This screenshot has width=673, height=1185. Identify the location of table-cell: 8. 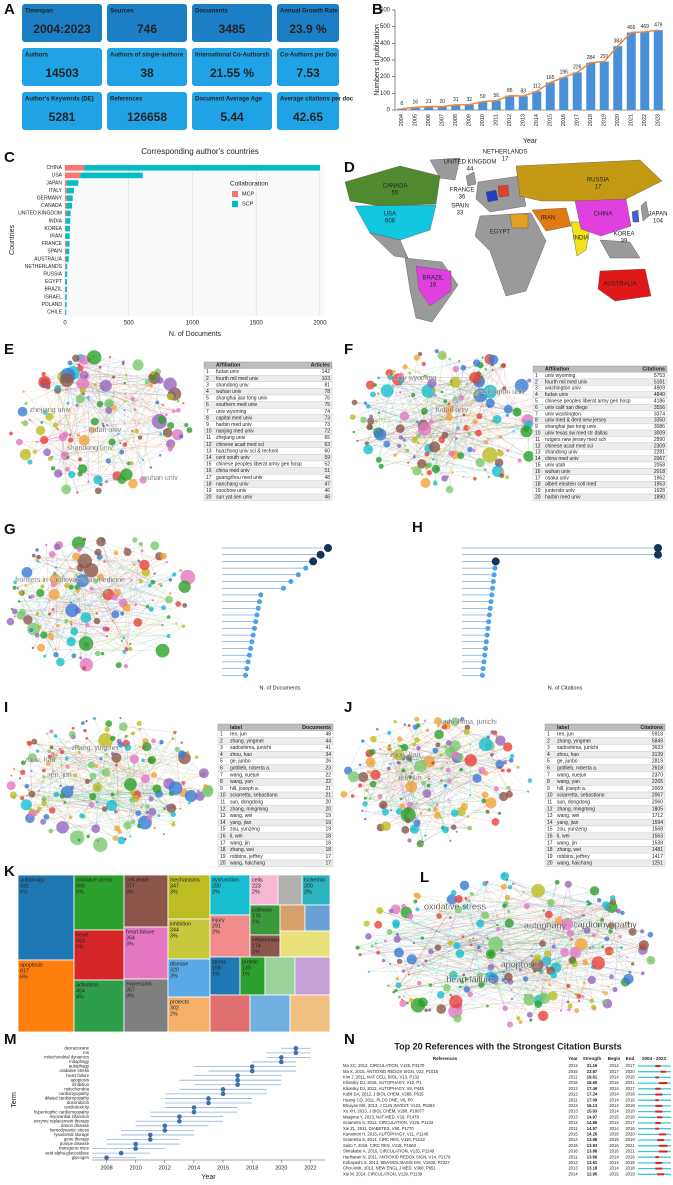
(536, 421).